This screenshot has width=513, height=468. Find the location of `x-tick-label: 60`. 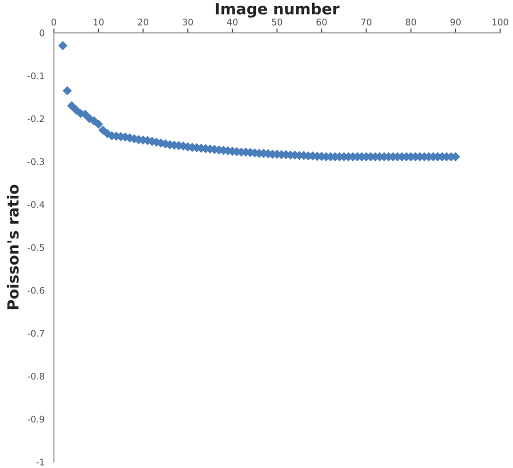

x-tick-label: 60 is located at coordinates (321, 22).